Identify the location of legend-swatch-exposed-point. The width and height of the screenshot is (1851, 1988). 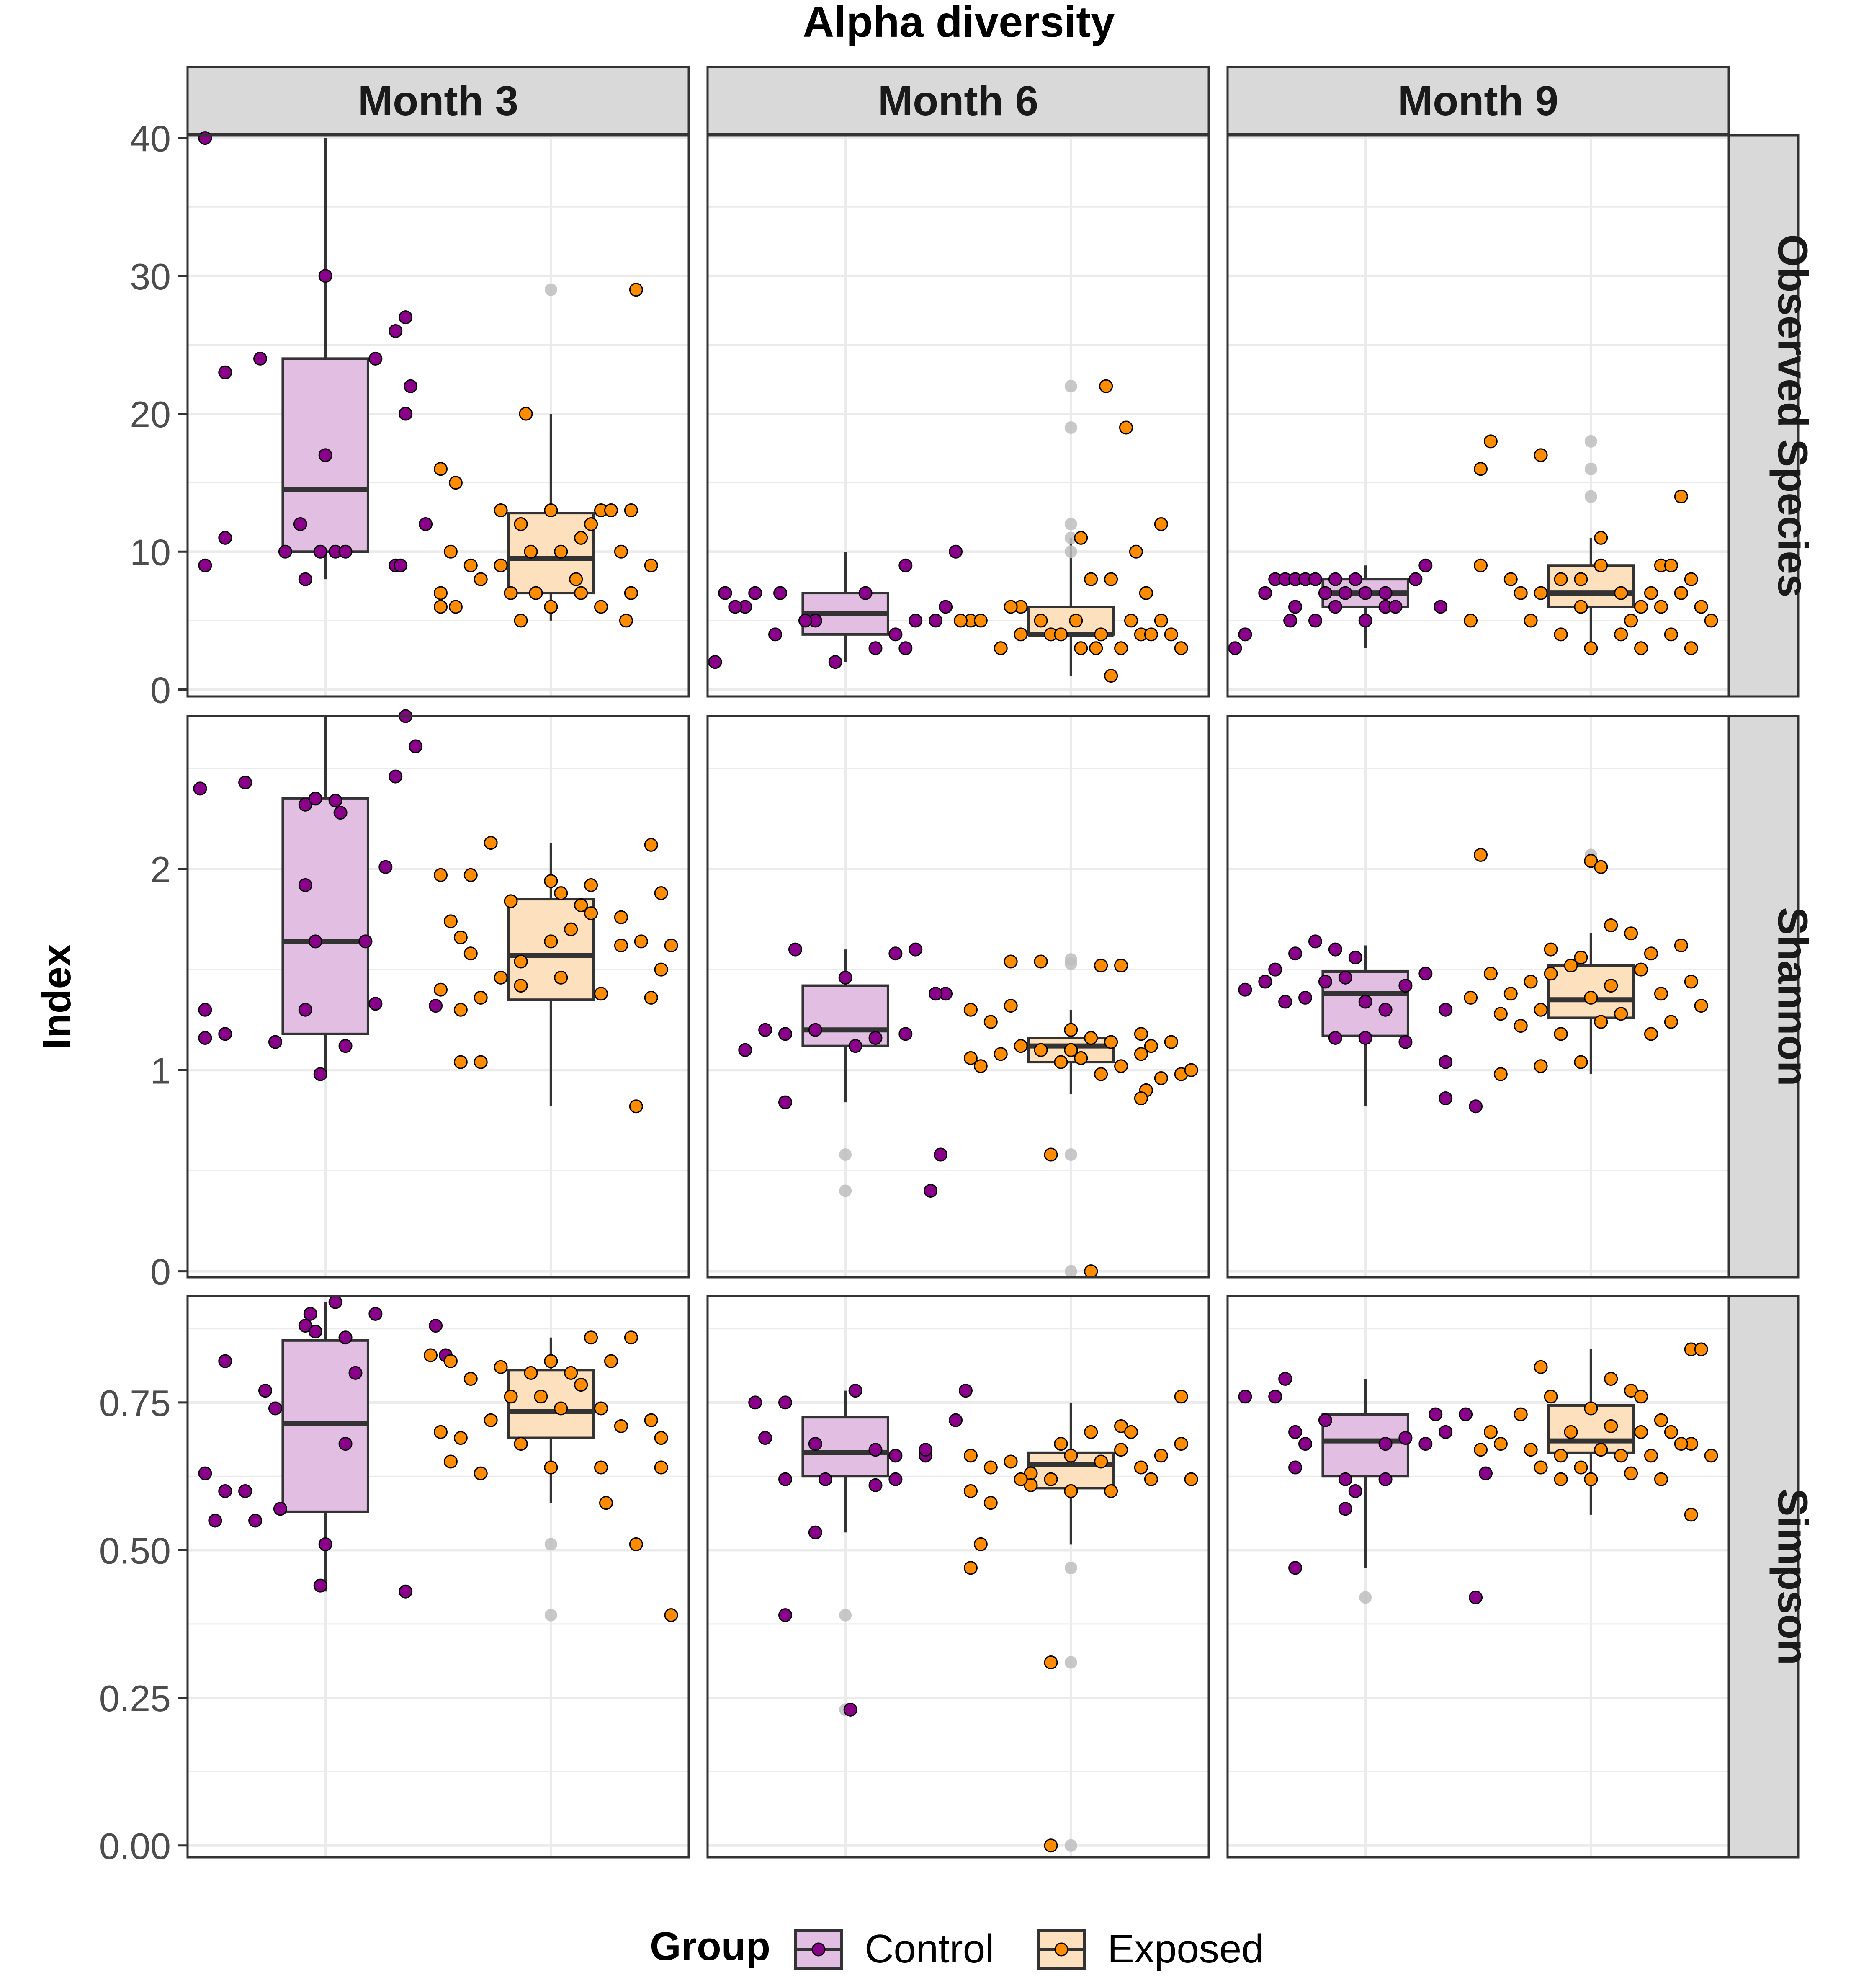
(1061, 1949).